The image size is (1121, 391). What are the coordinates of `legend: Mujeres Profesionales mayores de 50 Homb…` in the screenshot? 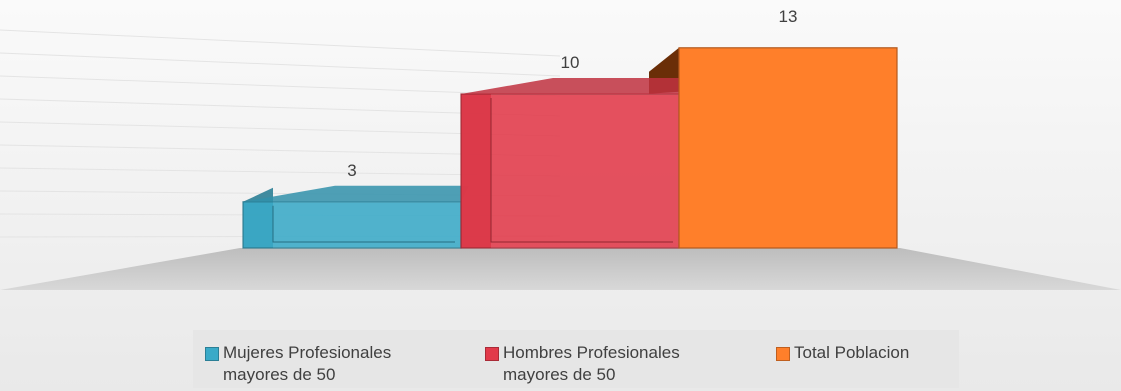 It's located at (576, 359).